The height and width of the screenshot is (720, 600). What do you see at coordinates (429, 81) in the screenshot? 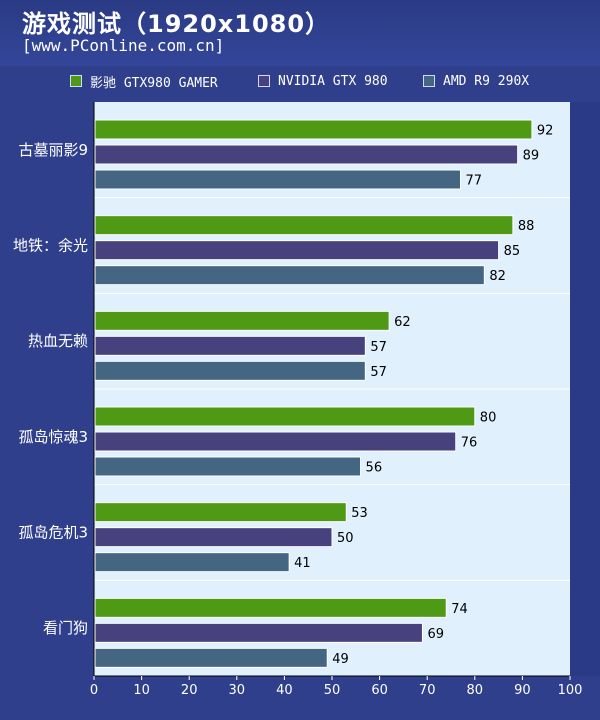
I see `legend-swatch-amd` at bounding box center [429, 81].